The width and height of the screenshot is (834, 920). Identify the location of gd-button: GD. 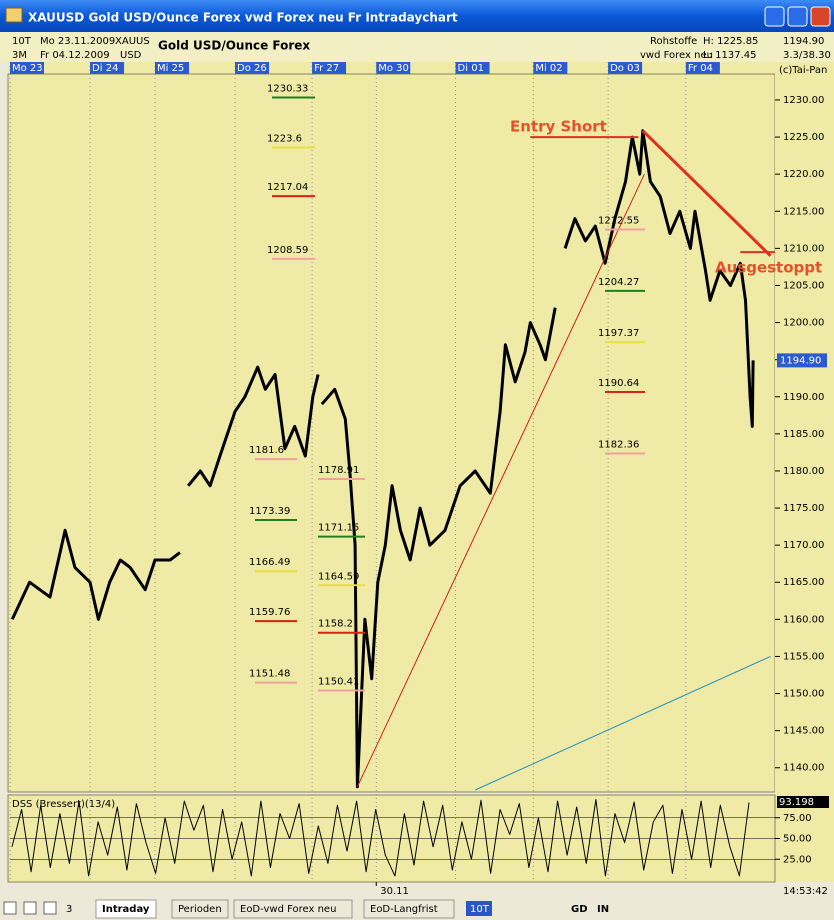
(579, 909).